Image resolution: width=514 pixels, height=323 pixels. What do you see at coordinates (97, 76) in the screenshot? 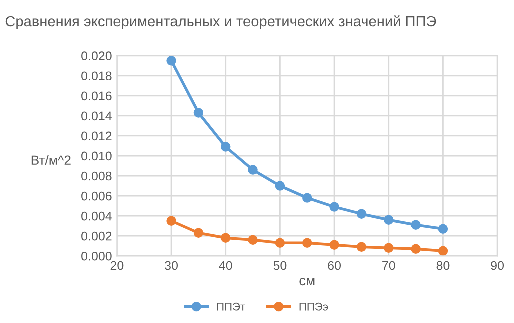
I see `y-tick-label: 0.018` at bounding box center [97, 76].